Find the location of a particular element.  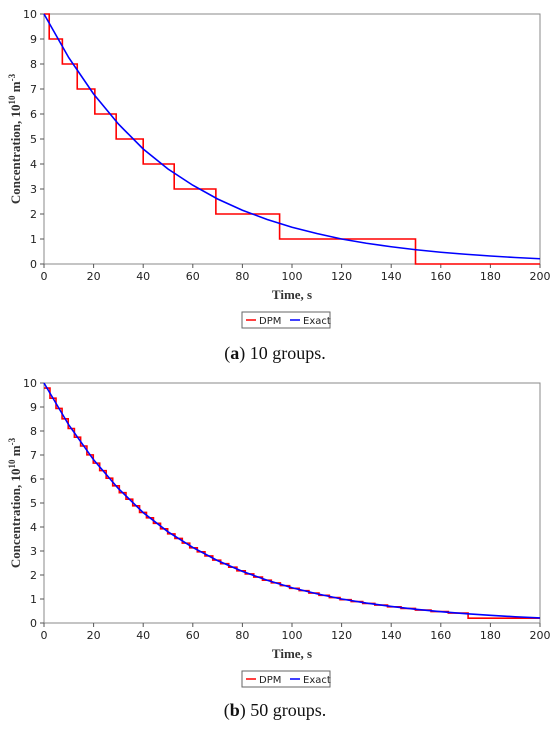

chart-b-ytick-label: 5 is located at coordinates (33, 503).